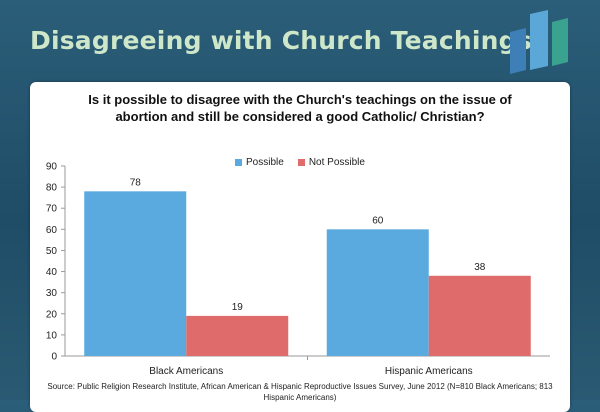 The height and width of the screenshot is (412, 600). Describe the element at coordinates (265, 162) in the screenshot. I see `legend-label-possible: Possible` at that location.